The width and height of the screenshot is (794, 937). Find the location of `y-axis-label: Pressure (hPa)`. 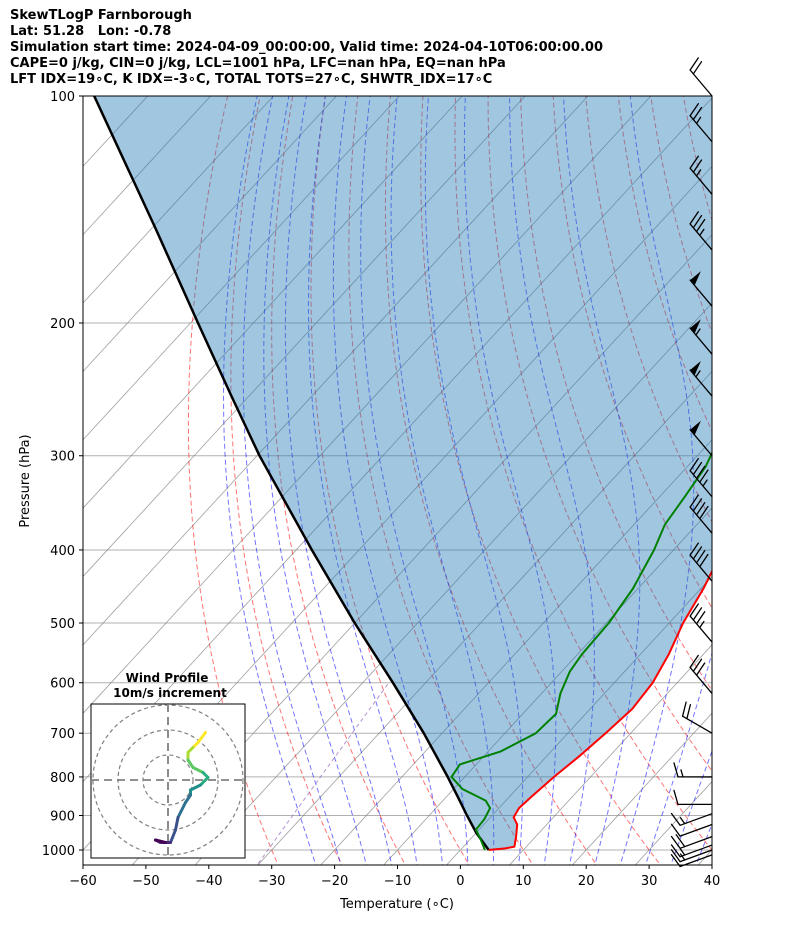

y-axis-label: Pressure (hPa) is located at coordinates (25, 480).